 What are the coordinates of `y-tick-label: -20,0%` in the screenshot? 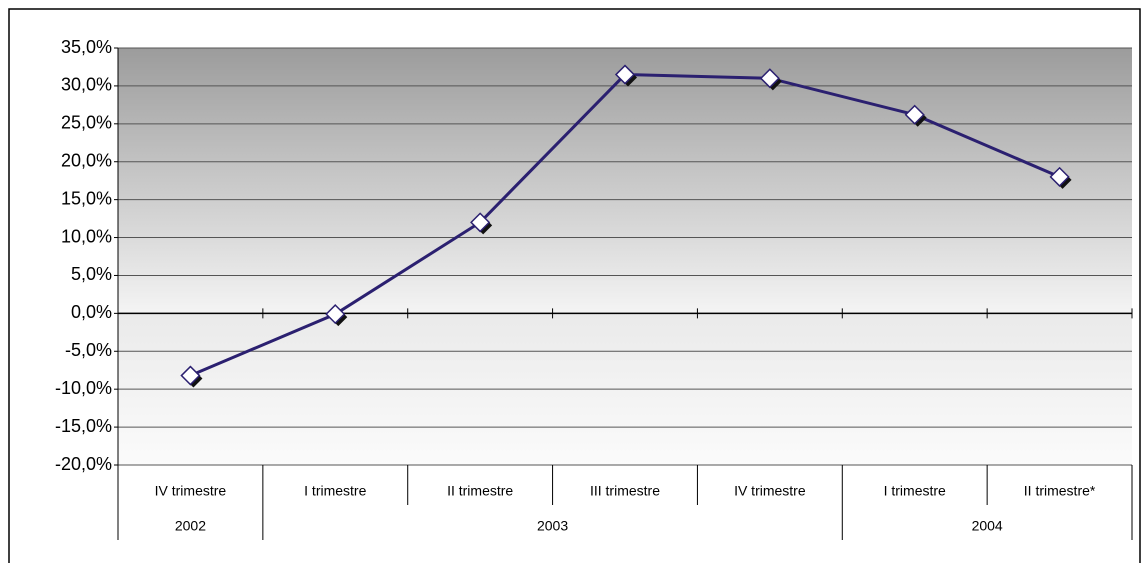 It's located at (83, 464).